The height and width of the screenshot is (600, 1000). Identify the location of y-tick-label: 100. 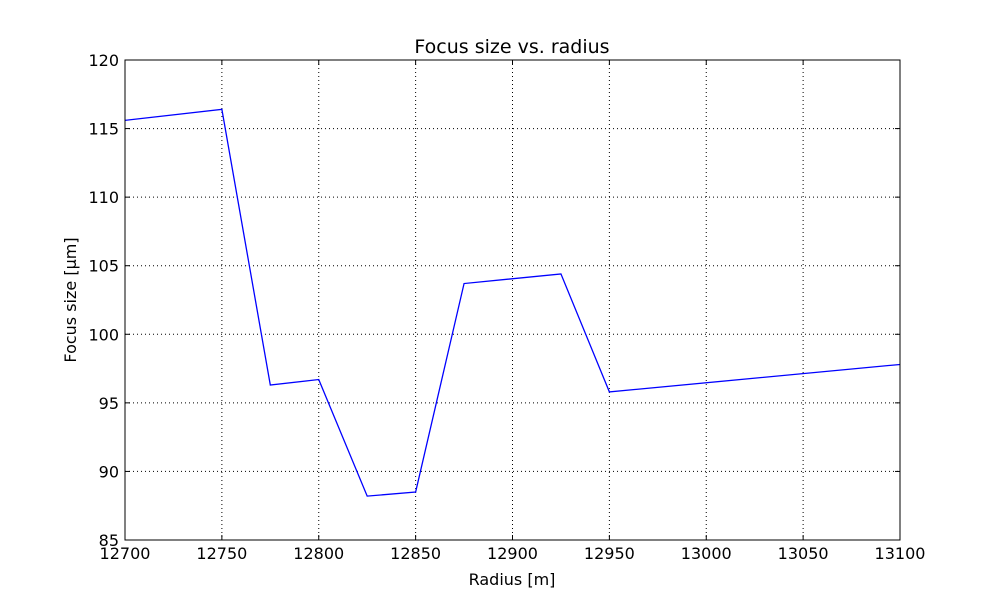
(103, 334).